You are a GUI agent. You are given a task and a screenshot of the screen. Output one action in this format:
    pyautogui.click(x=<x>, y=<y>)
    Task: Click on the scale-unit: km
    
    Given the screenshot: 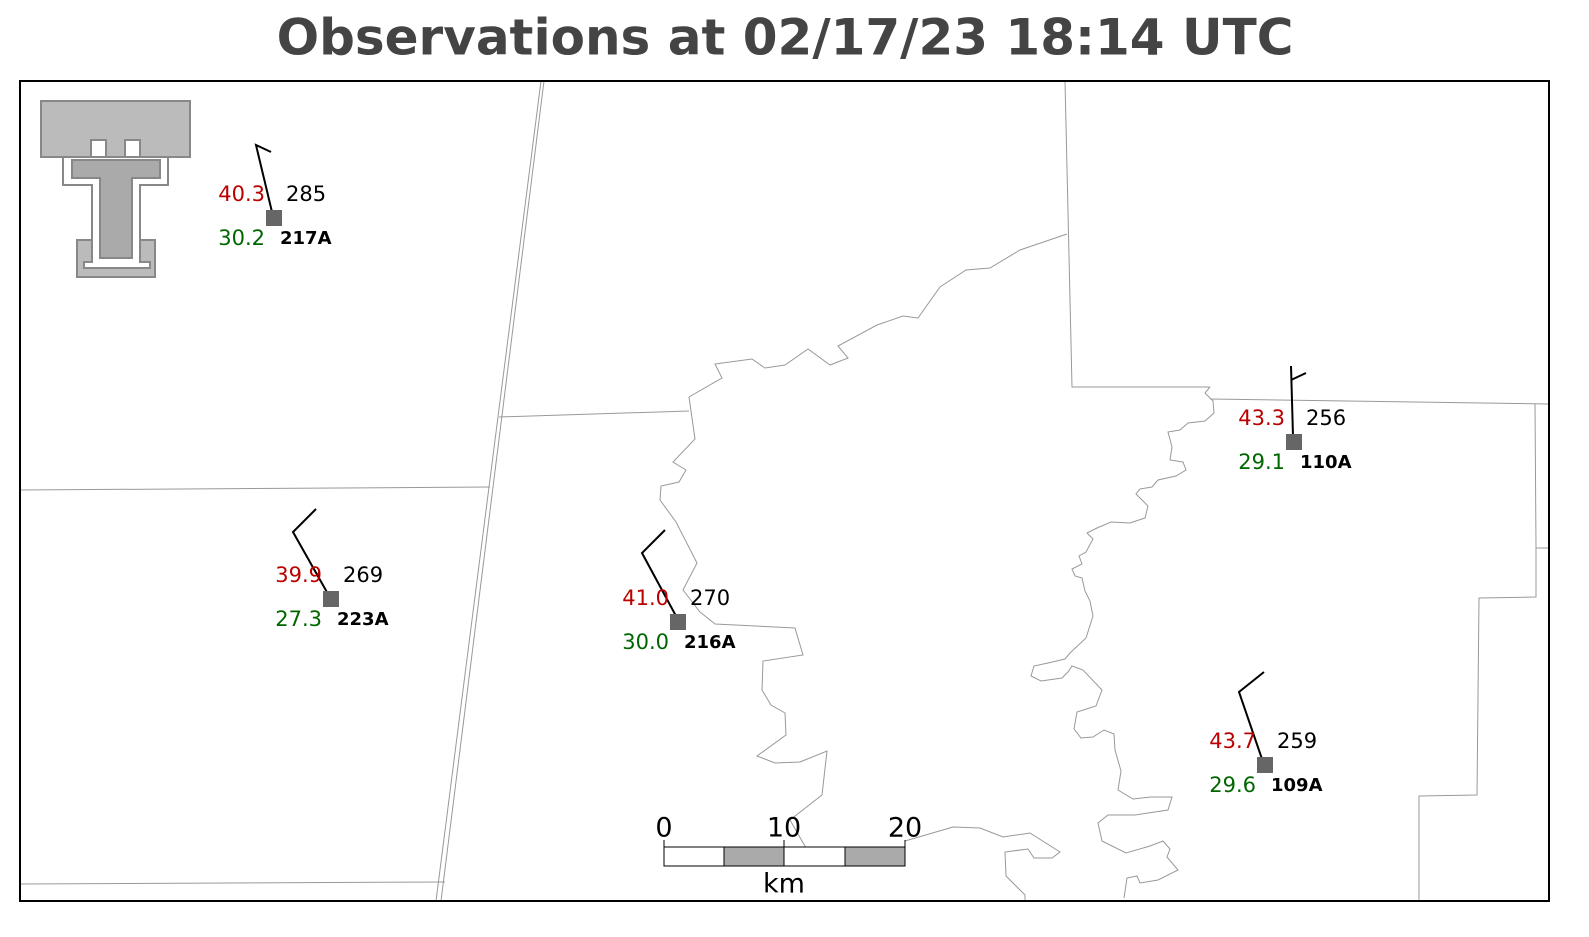 What is the action you would take?
    pyautogui.click(x=784, y=884)
    